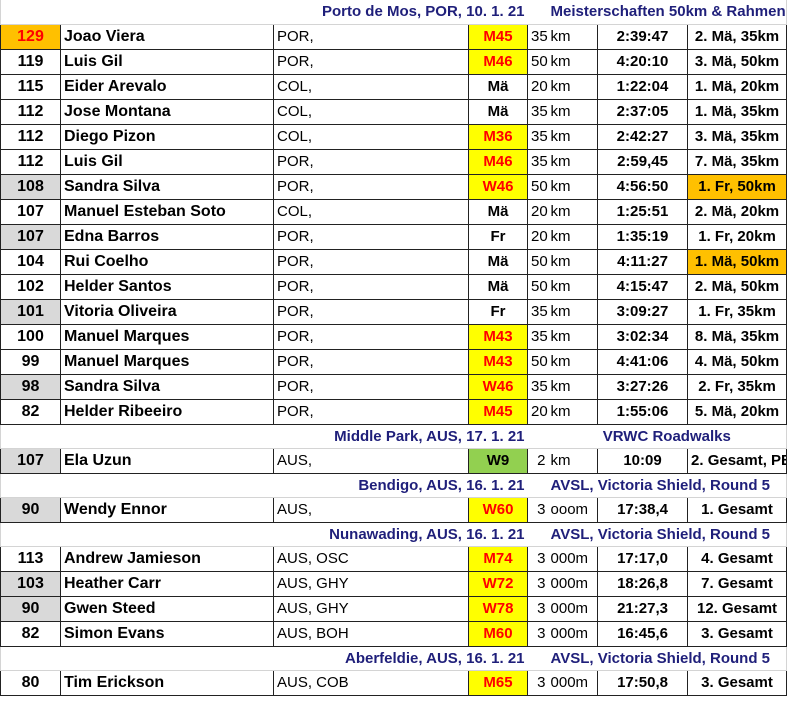 This screenshot has height=721, width=787. I want to click on athlete-name-cell: Heather Carr, so click(167, 583).